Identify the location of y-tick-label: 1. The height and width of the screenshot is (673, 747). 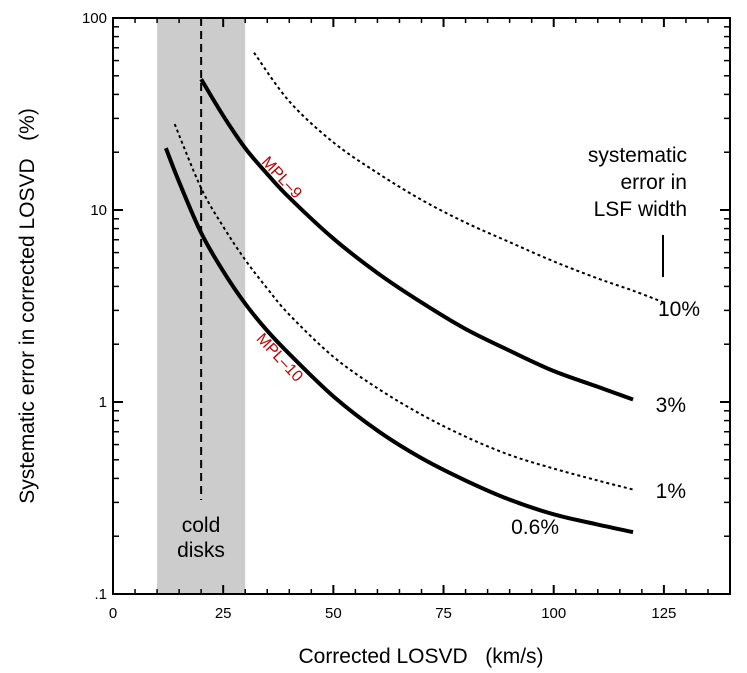
(103, 402).